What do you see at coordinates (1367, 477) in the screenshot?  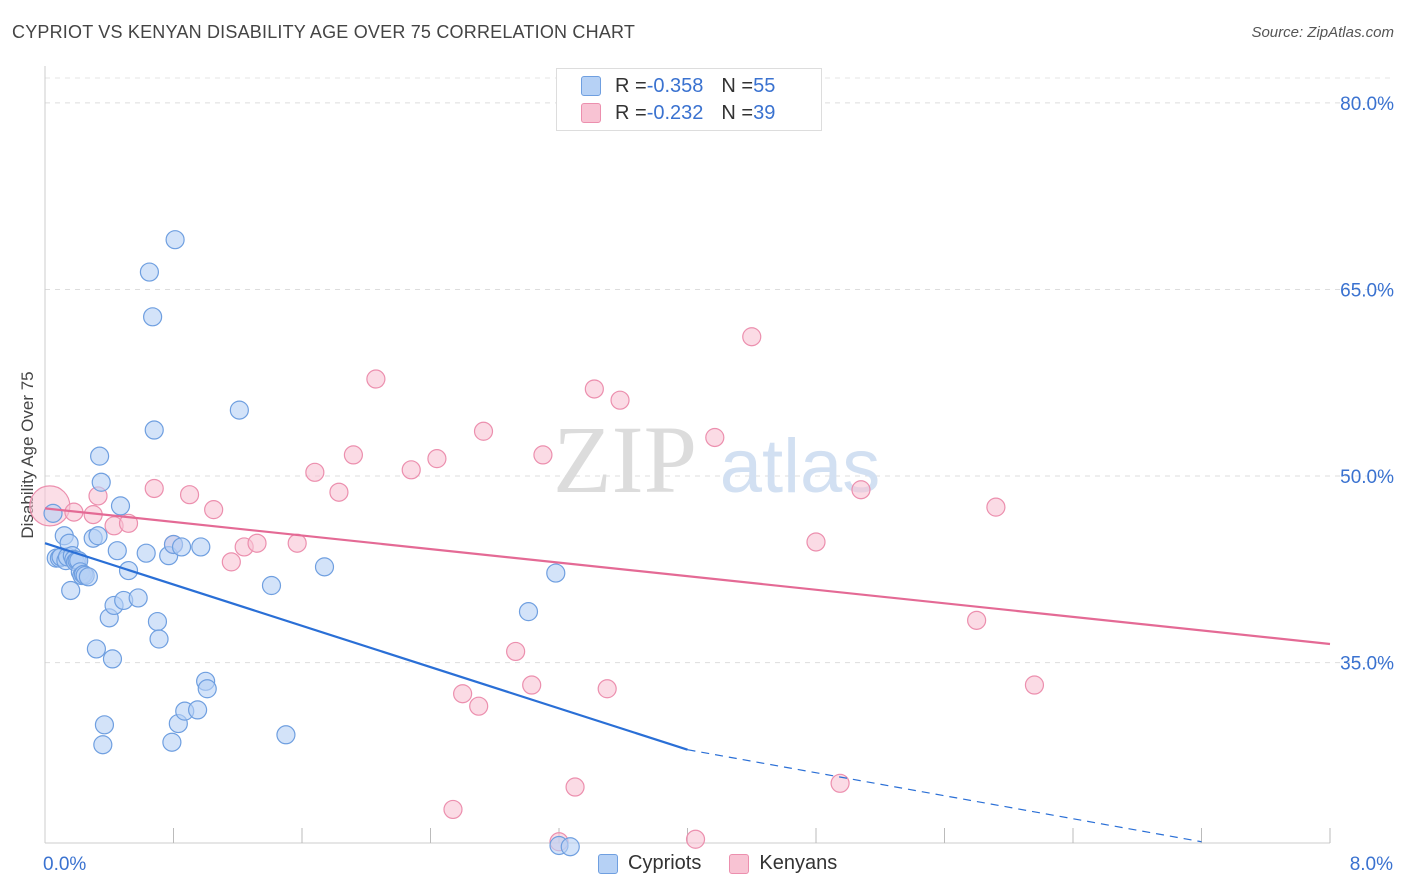 I see `y-tick-label: 50.0%` at bounding box center [1367, 477].